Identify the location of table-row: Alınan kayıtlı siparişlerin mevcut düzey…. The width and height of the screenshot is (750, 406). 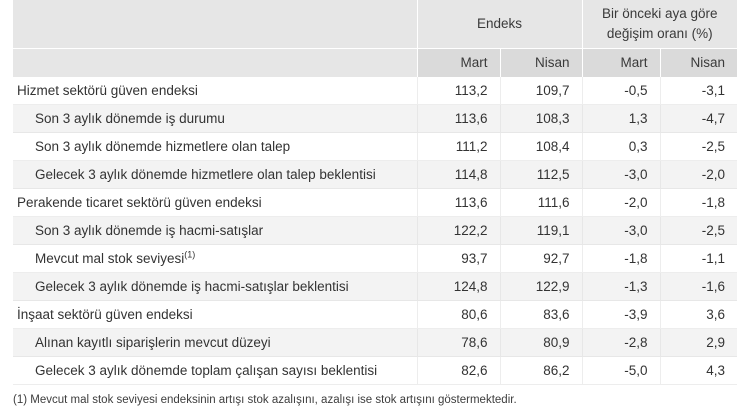
(375, 342).